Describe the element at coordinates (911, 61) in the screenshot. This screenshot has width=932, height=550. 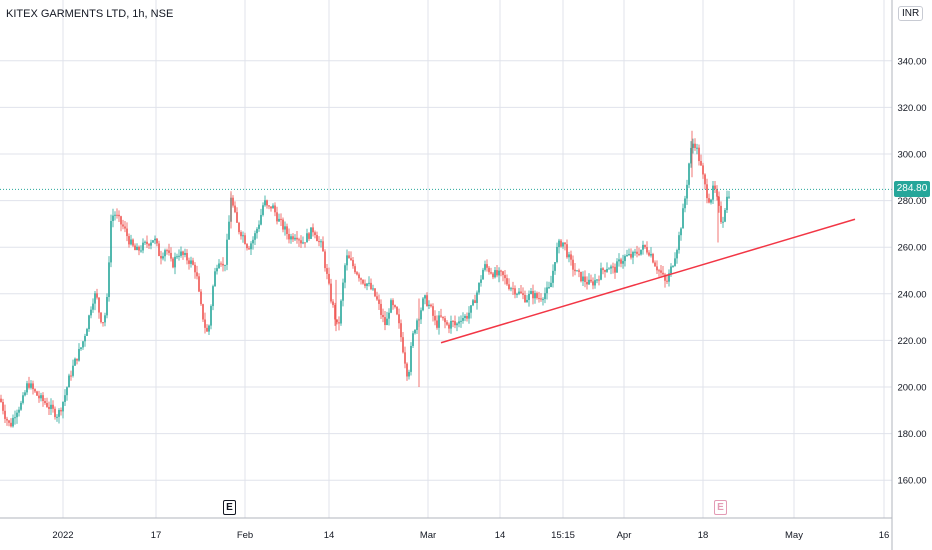
I see `y-tick-label: 340.00` at that location.